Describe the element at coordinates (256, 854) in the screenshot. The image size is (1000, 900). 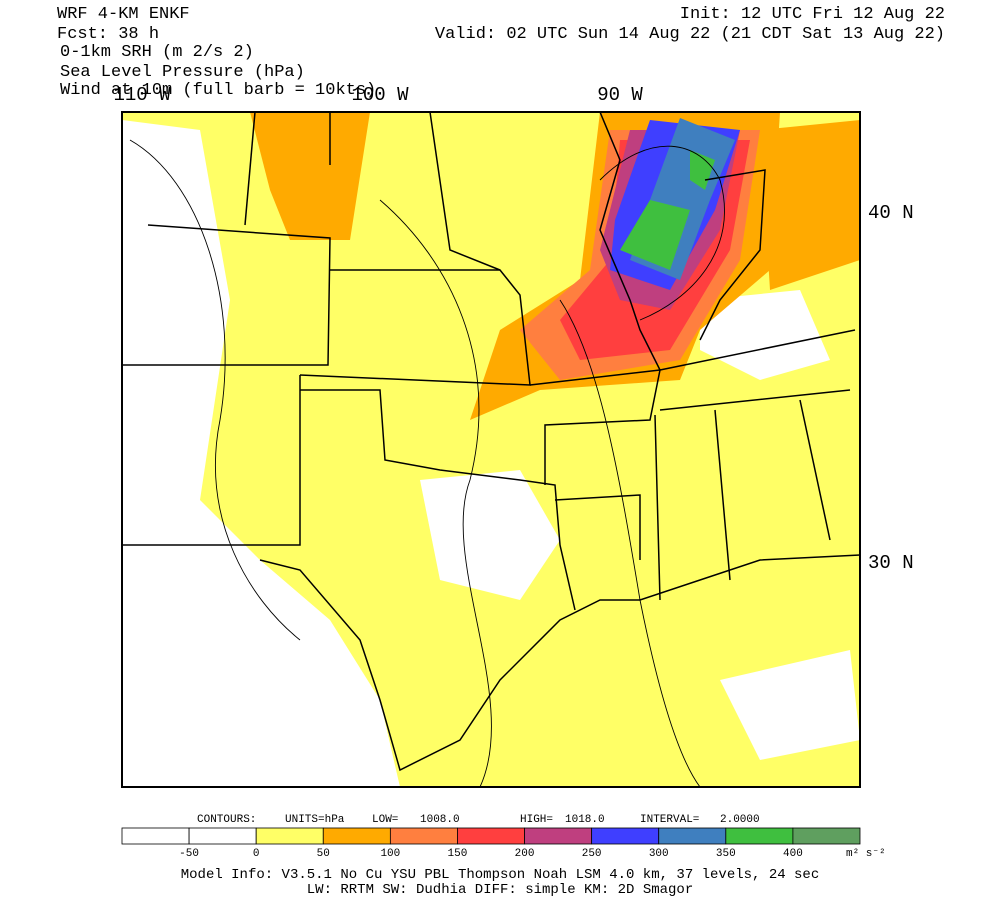
I see `colorbar-label: 0` at that location.